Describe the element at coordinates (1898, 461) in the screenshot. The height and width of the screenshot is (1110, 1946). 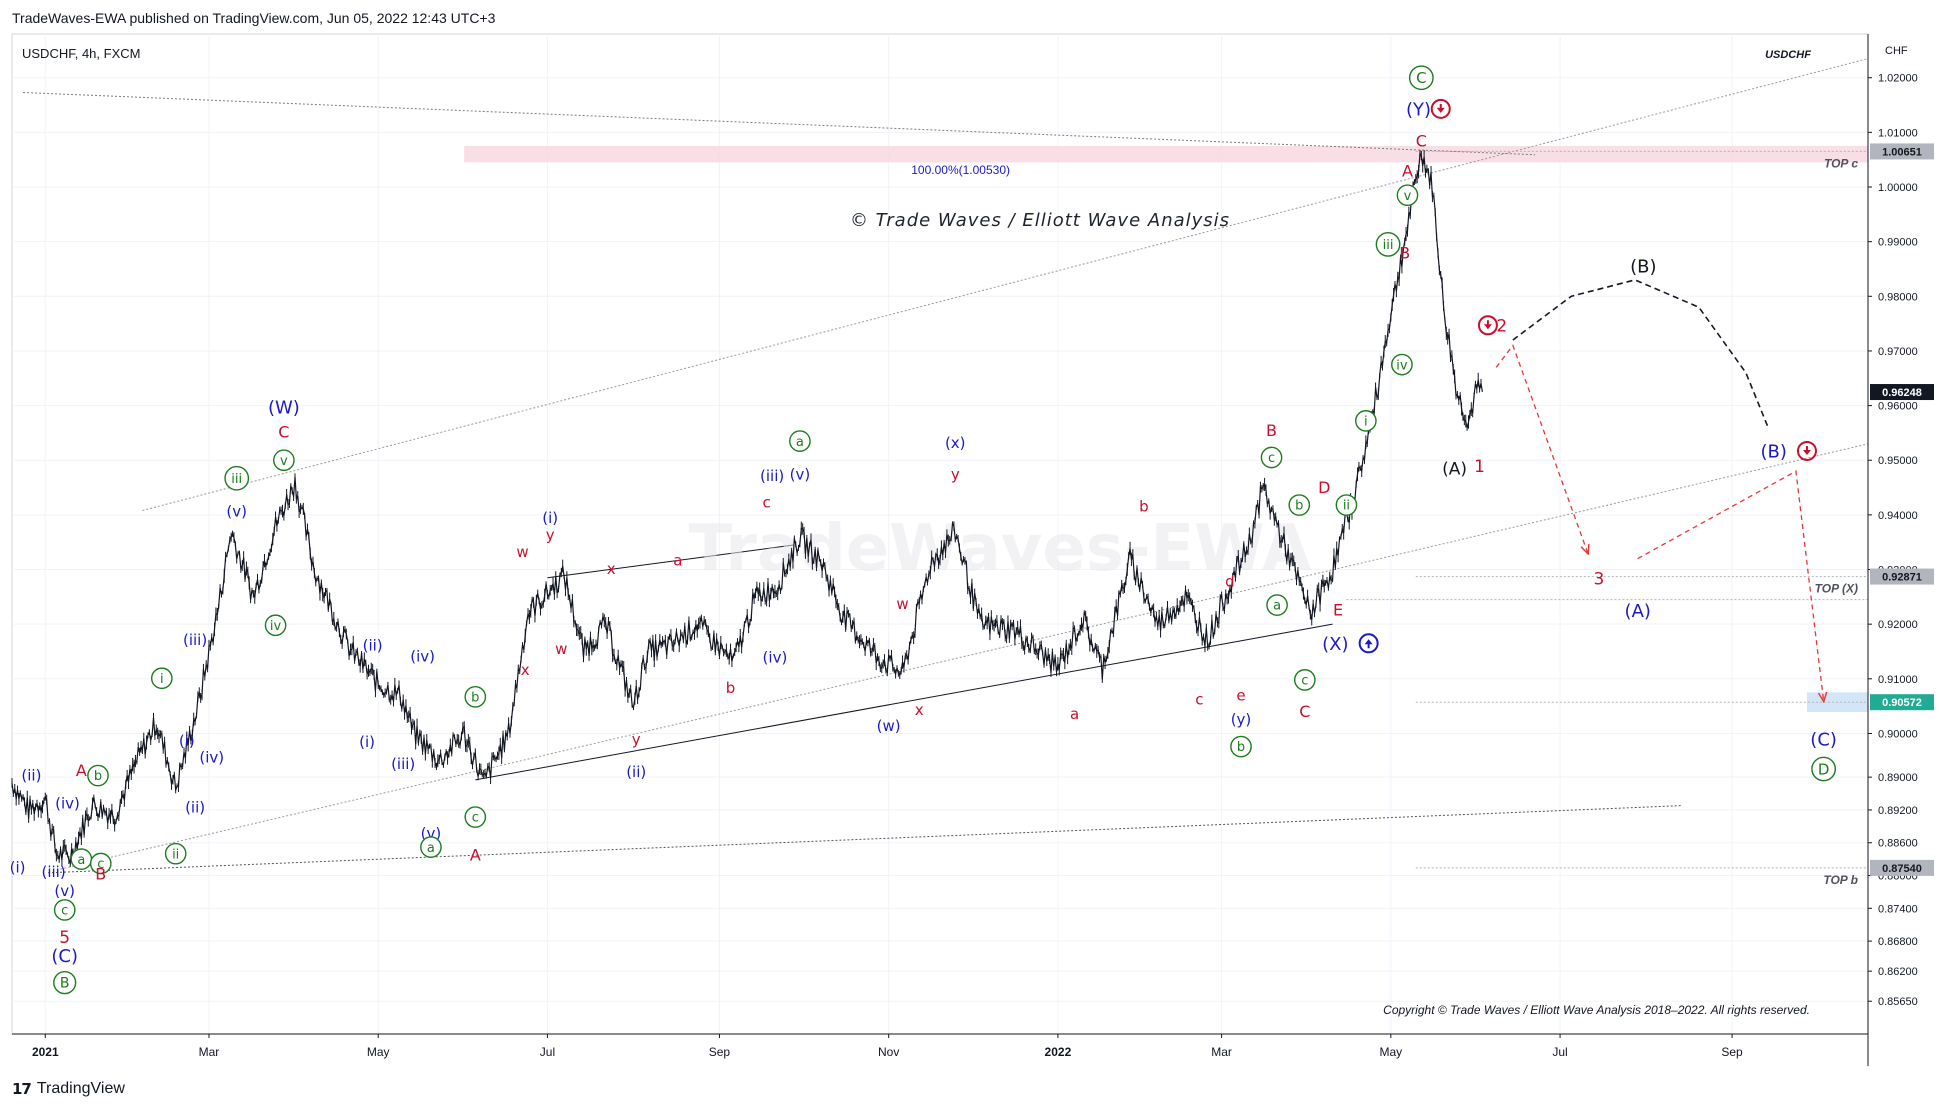
I see `y-tick-label: 0.95000` at that location.